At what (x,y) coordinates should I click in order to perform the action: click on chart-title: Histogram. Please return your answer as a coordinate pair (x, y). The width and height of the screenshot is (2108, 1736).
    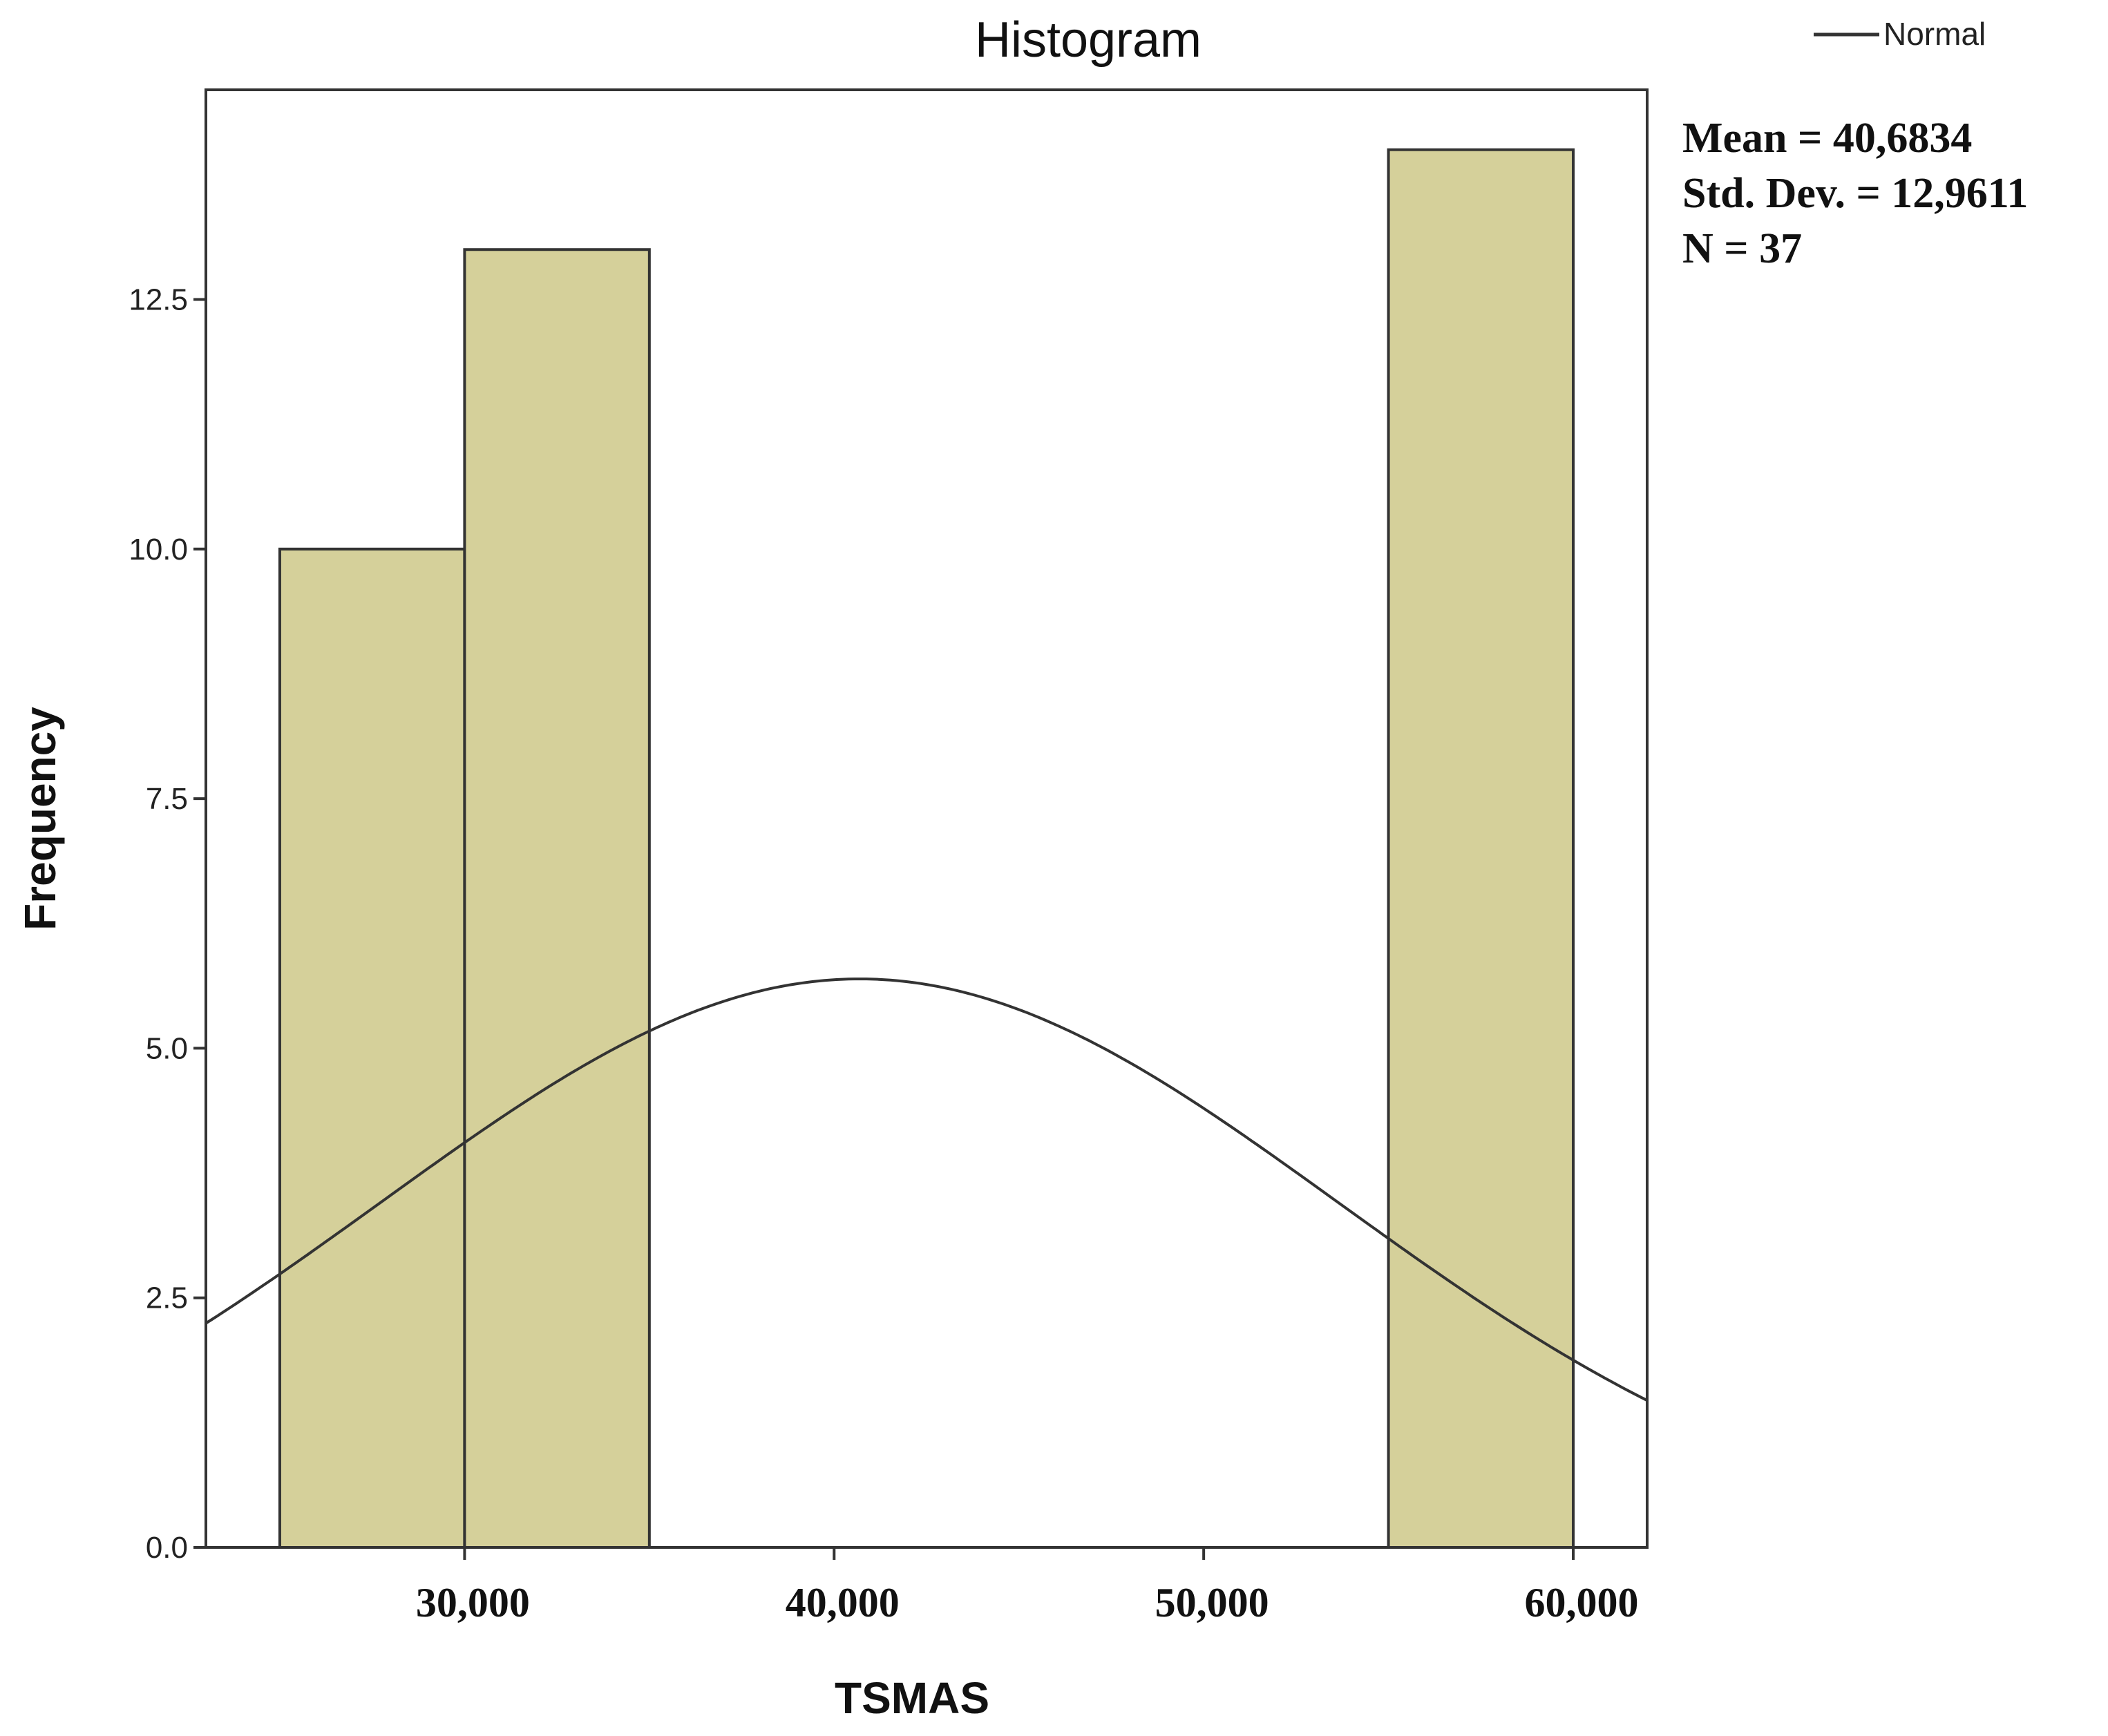
    Looking at the image, I should click on (1088, 40).